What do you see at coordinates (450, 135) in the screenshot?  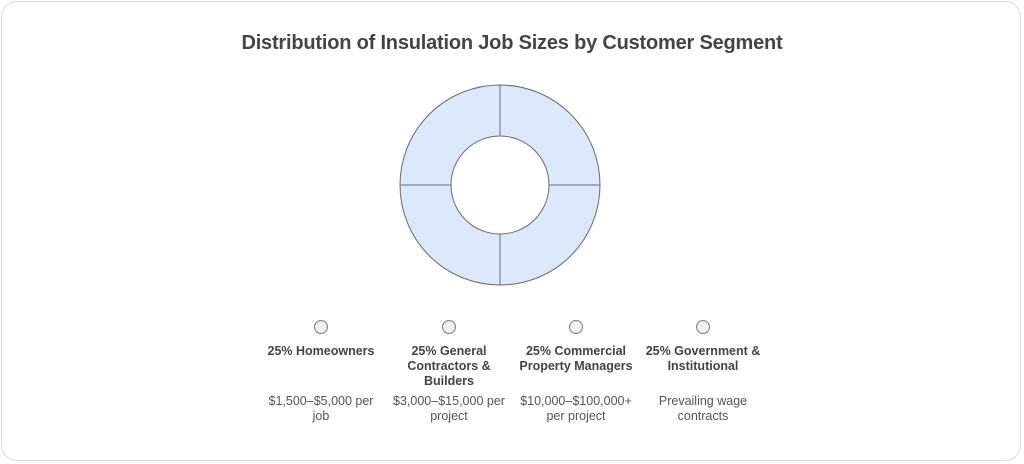 I see `donut-segment-government` at bounding box center [450, 135].